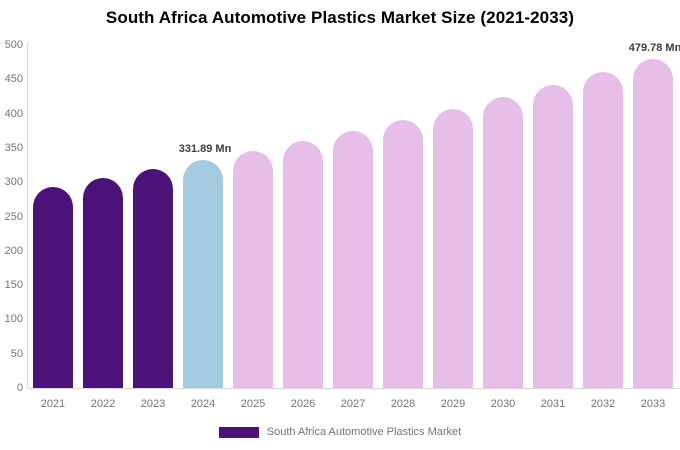 The image size is (680, 450). What do you see at coordinates (238, 432) in the screenshot?
I see `legend-swatch` at bounding box center [238, 432].